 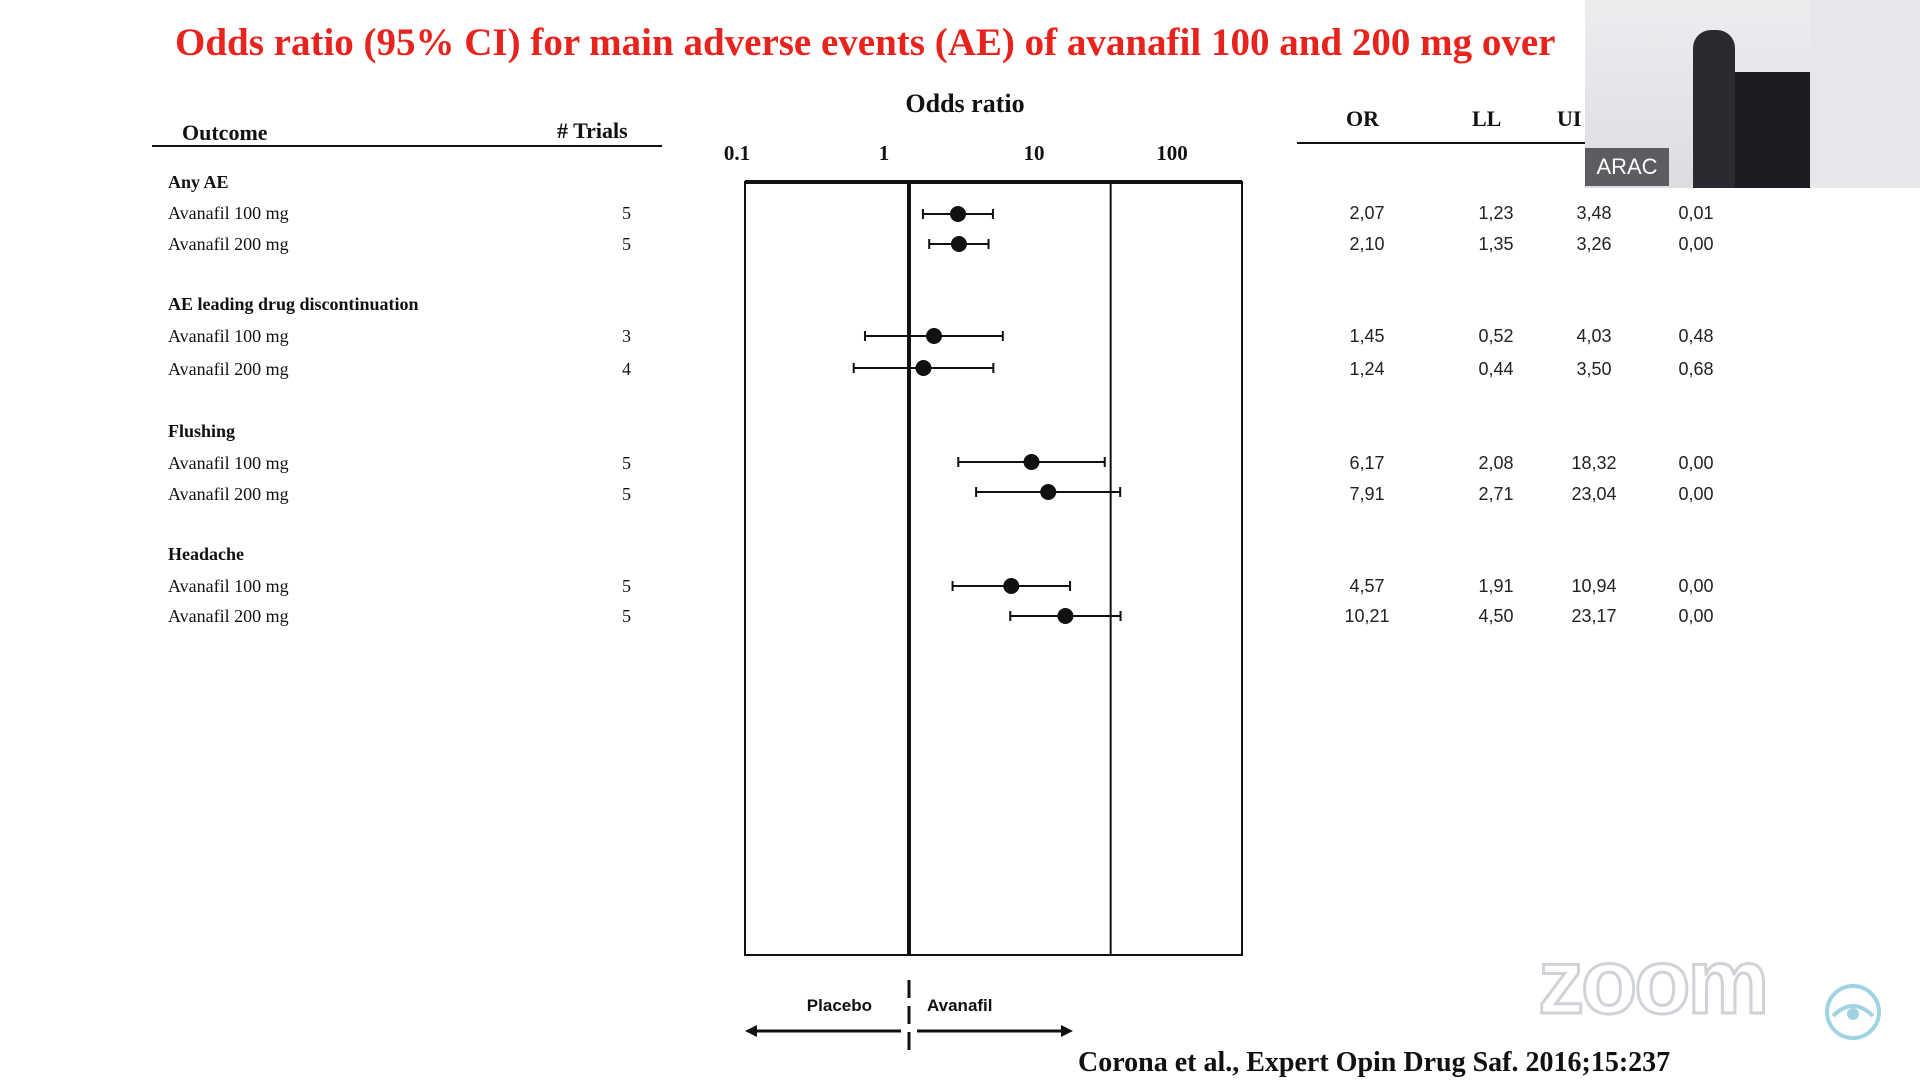 I want to click on avanafil-arrowhead, so click(x=1067, y=1031).